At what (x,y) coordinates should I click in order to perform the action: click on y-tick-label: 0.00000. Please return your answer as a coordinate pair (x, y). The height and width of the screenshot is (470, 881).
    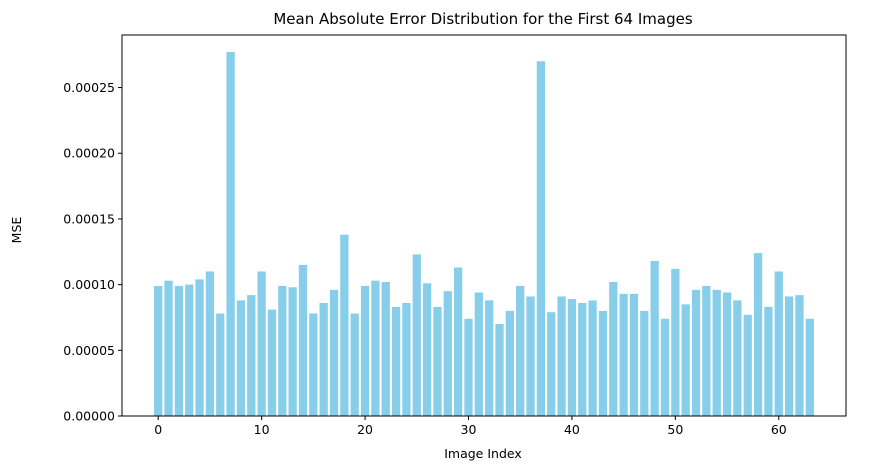
    Looking at the image, I should click on (89, 416).